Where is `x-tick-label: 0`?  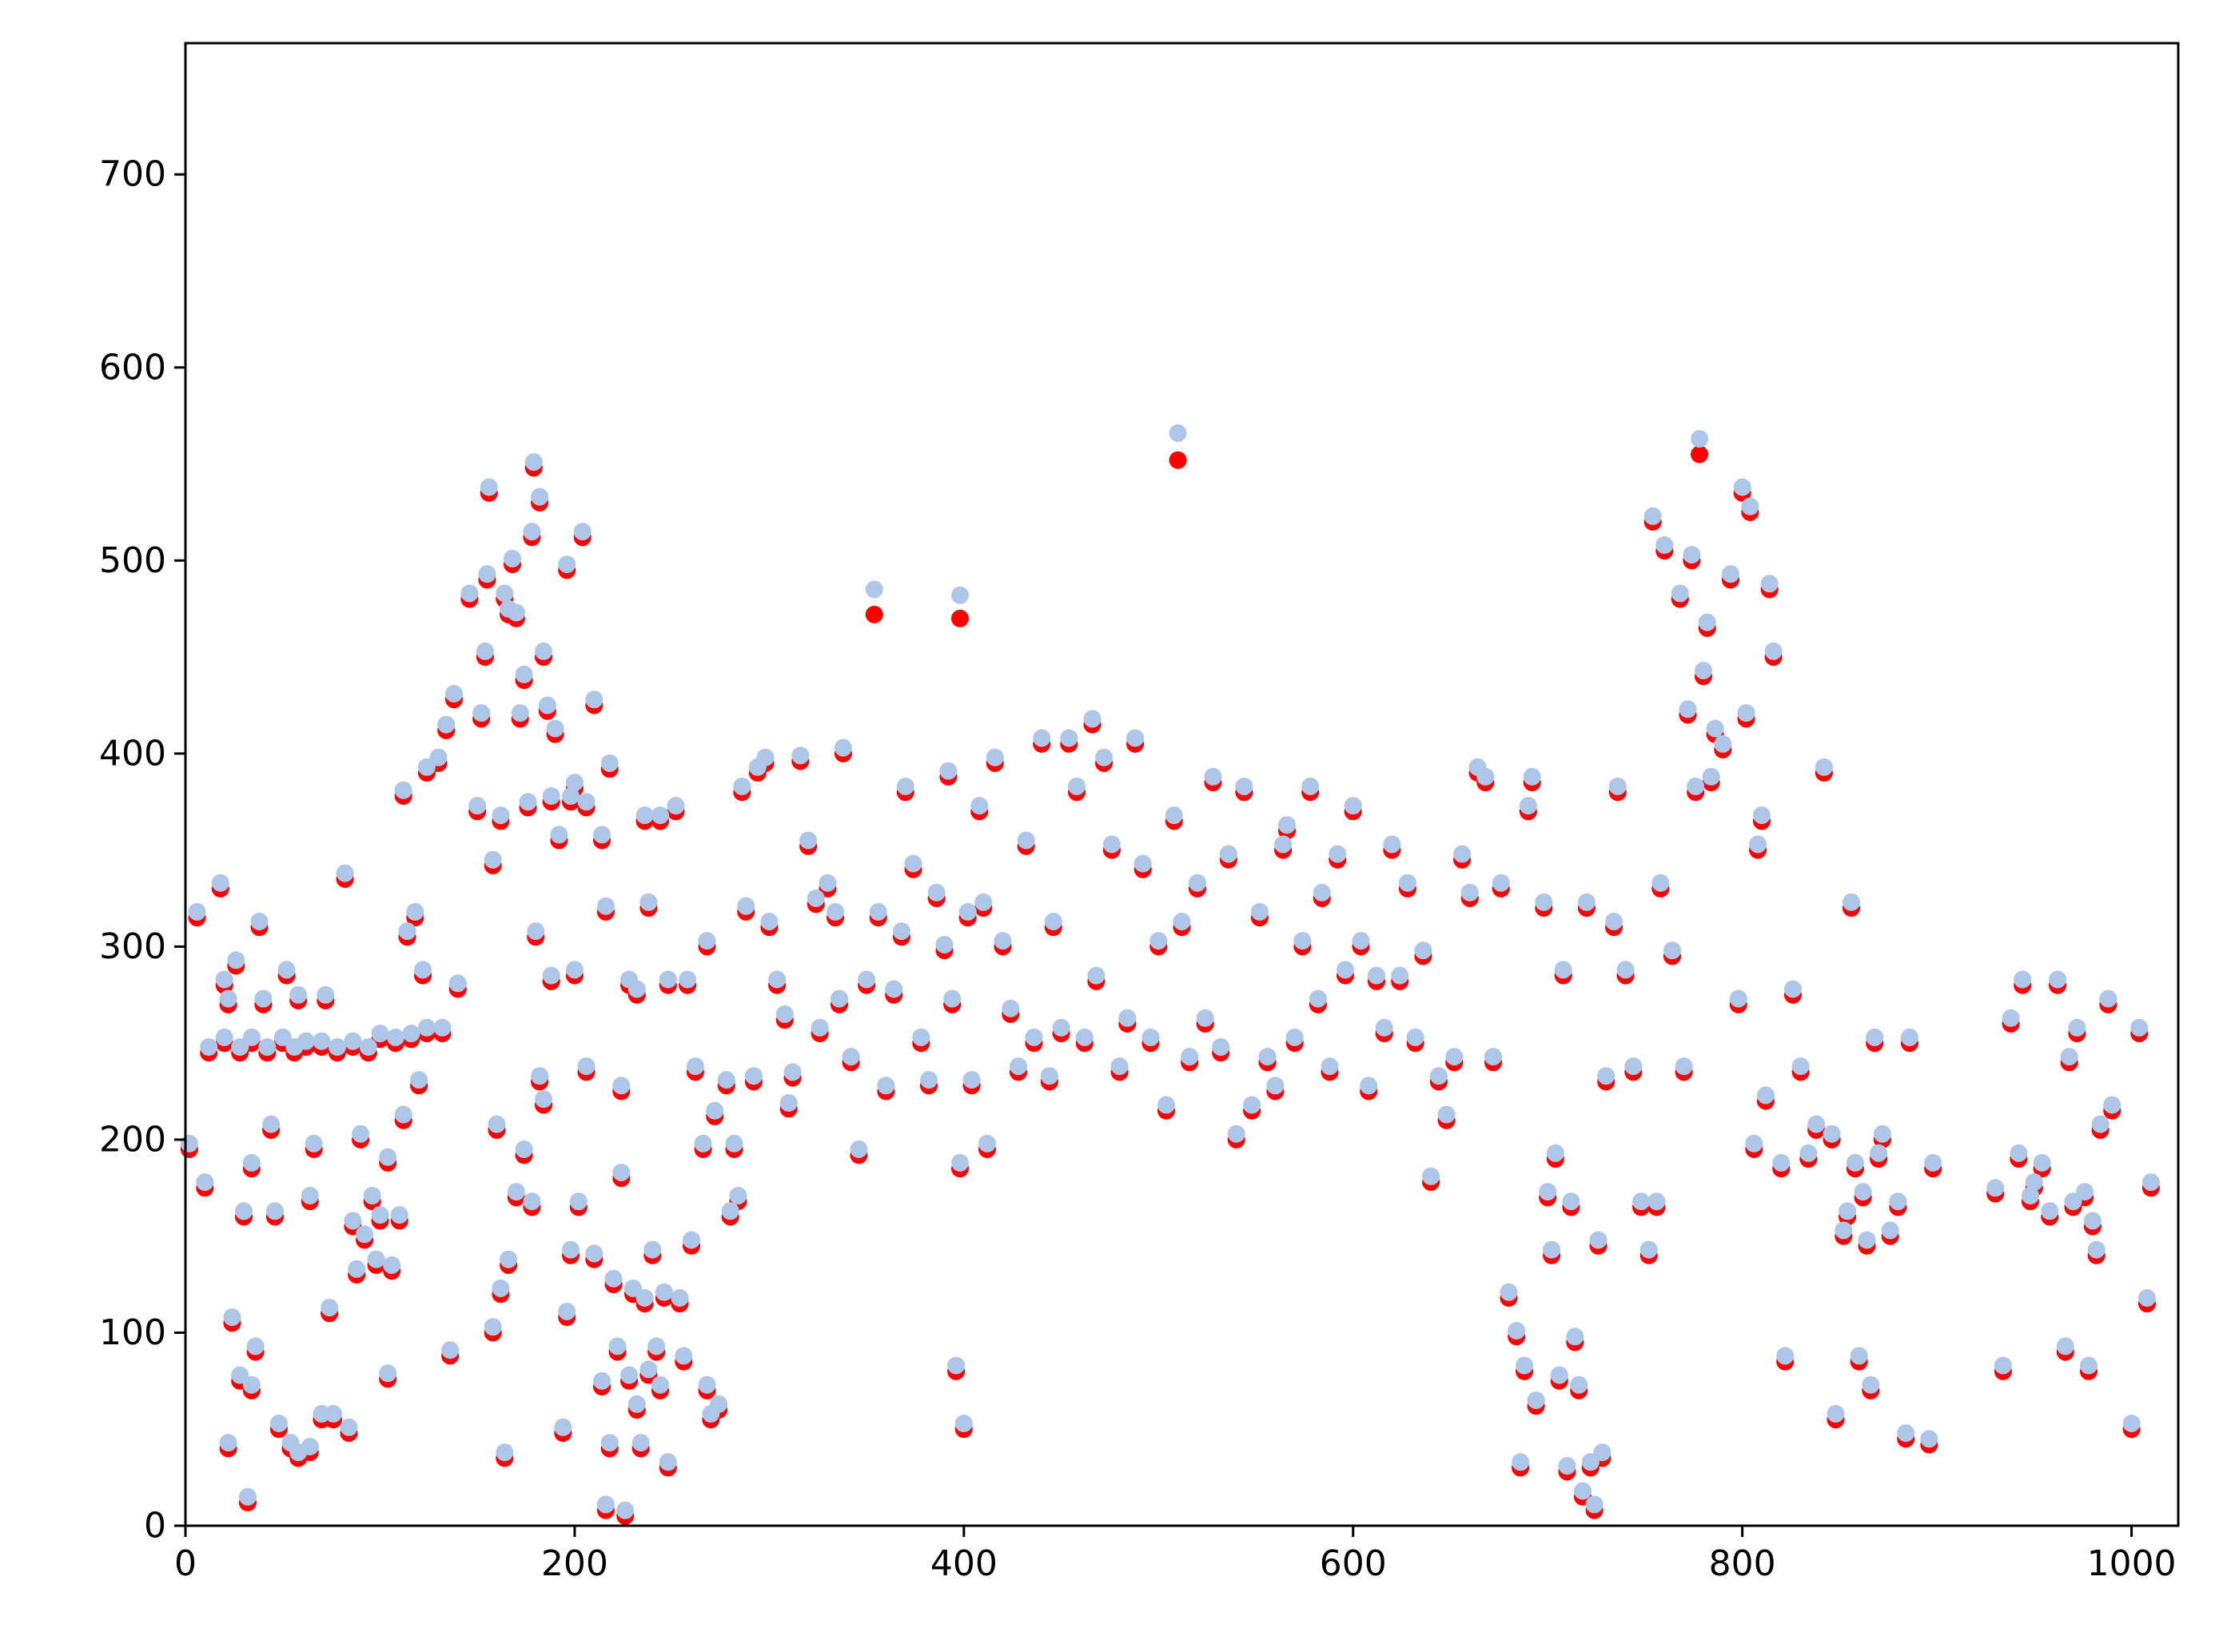 x-tick-label: 0 is located at coordinates (185, 1563).